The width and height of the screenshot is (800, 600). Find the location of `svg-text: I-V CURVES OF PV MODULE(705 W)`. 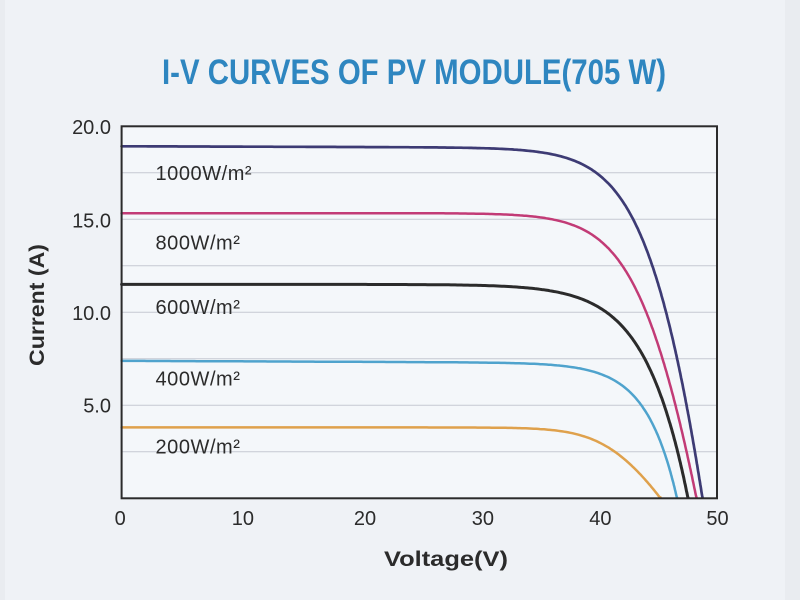

svg-text: I-V CURVES OF PV MODULE(705 W) is located at coordinates (414, 72).